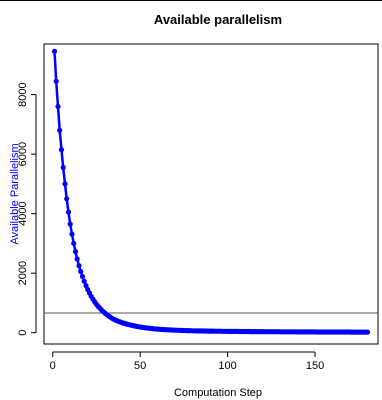 The height and width of the screenshot is (400, 382). What do you see at coordinates (23, 213) in the screenshot?
I see `y-tick-label: 4000` at bounding box center [23, 213].